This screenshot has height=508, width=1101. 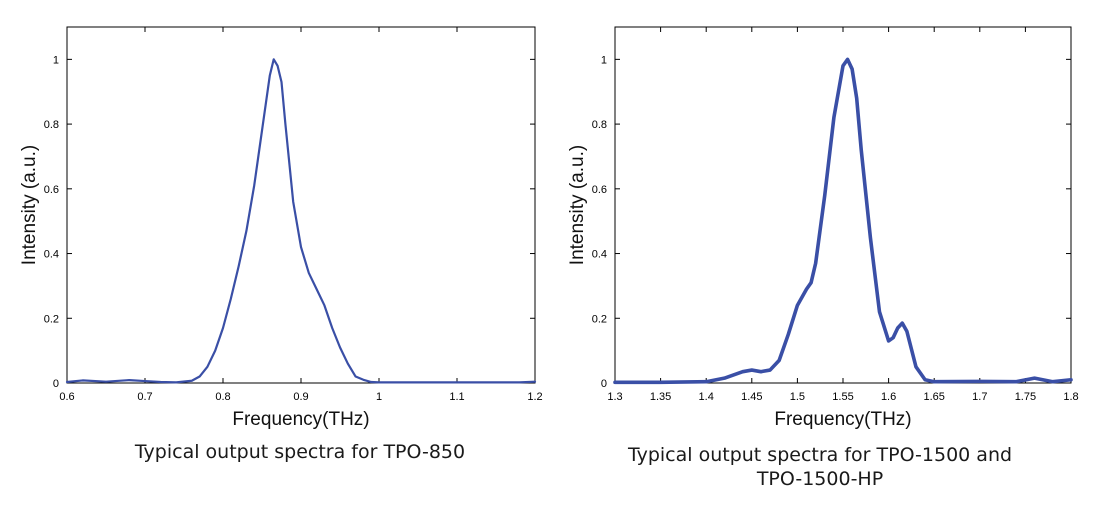 What do you see at coordinates (1070, 397) in the screenshot?
I see `x-tick-label: 1.8` at bounding box center [1070, 397].